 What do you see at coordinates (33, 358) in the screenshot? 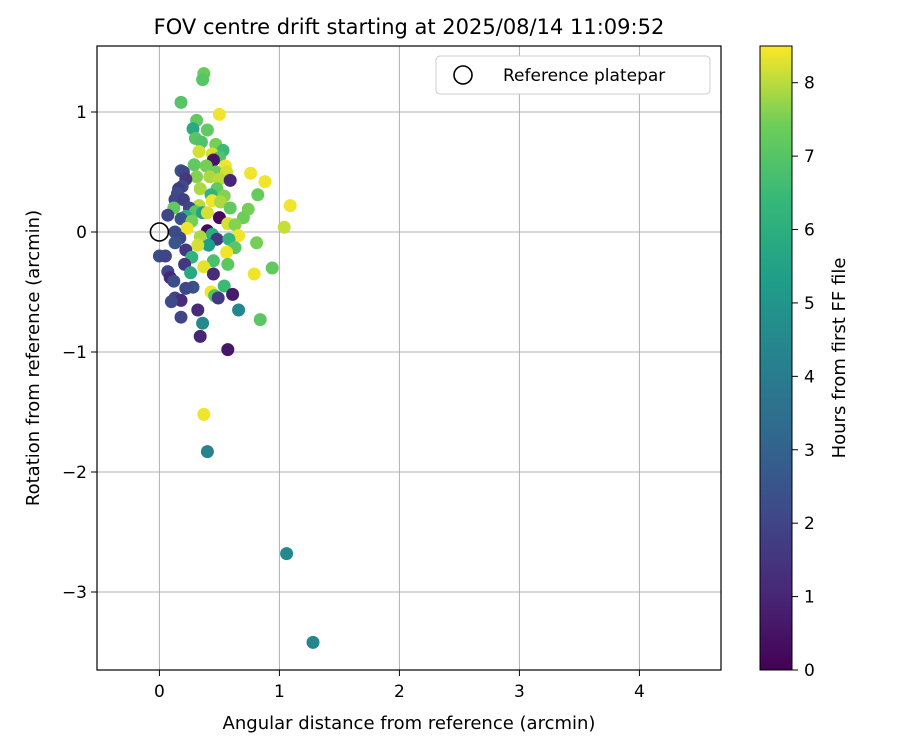
I see `y-axis-label: Rotation from reference (arcmin)` at bounding box center [33, 358].